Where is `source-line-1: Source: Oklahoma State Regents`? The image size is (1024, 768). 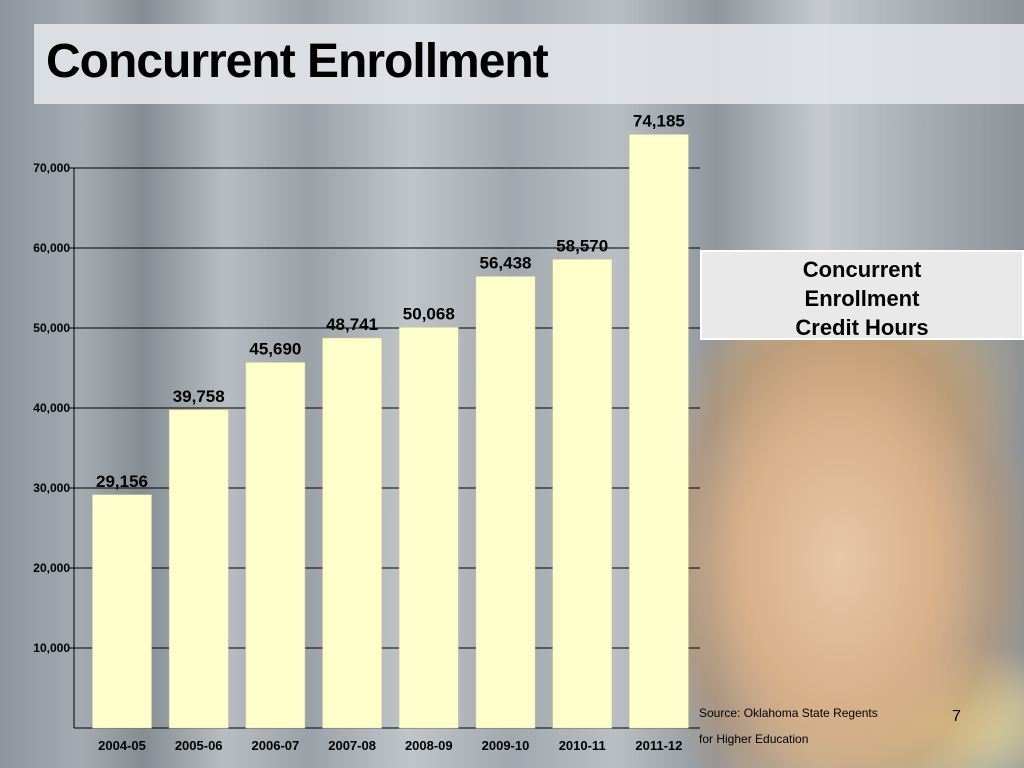 source-line-1: Source: Oklahoma State Regents is located at coordinates (788, 713).